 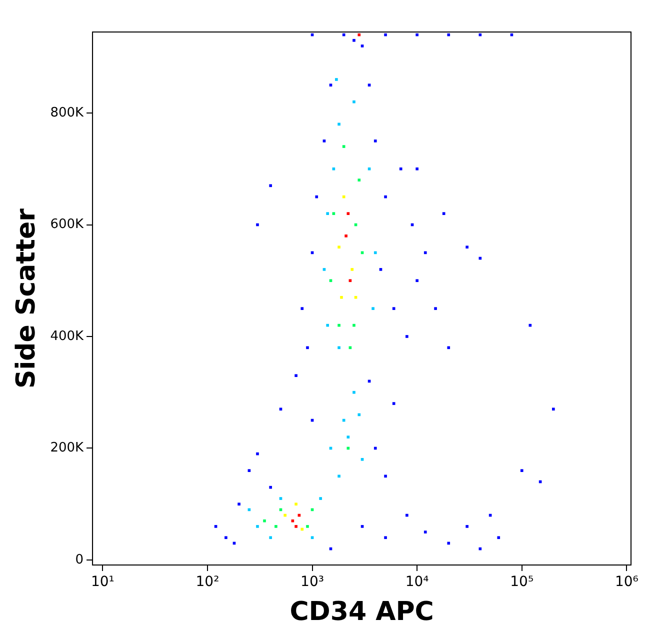 What do you see at coordinates (67, 224) in the screenshot?
I see `y-tick-label: 600K` at bounding box center [67, 224].